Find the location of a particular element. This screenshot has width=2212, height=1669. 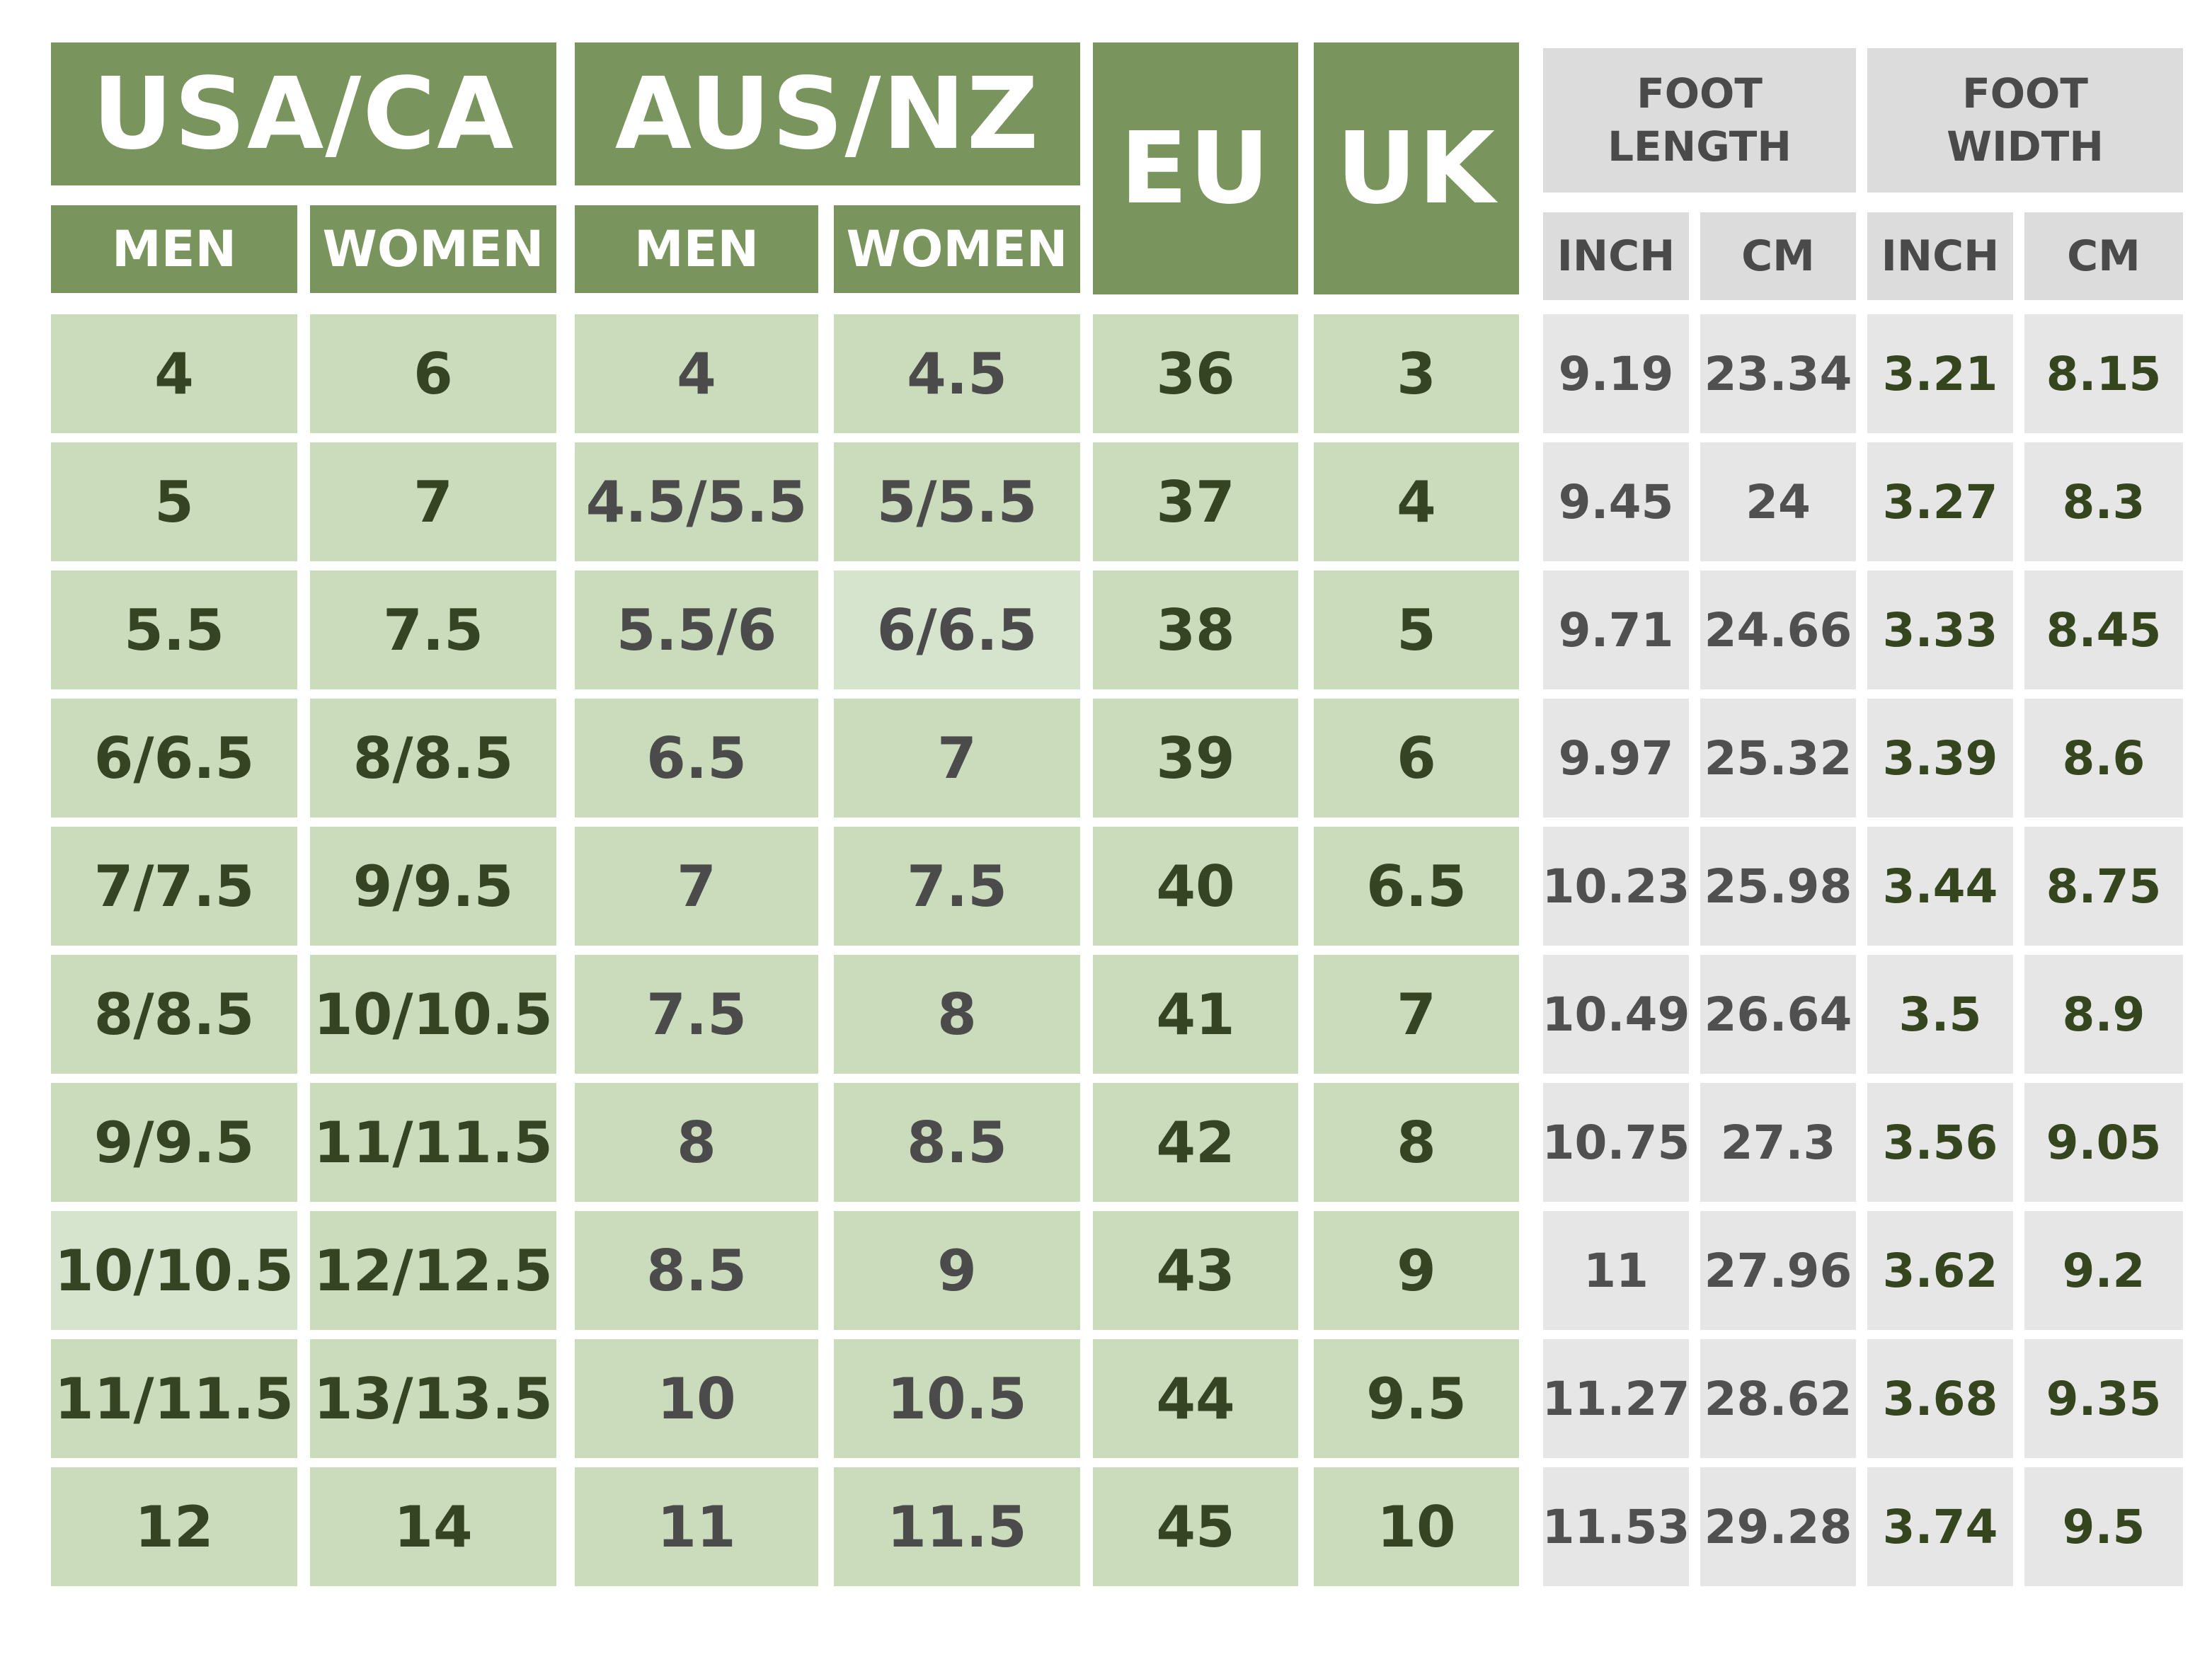

cell-us-women: 10/10.5 is located at coordinates (433, 1014).